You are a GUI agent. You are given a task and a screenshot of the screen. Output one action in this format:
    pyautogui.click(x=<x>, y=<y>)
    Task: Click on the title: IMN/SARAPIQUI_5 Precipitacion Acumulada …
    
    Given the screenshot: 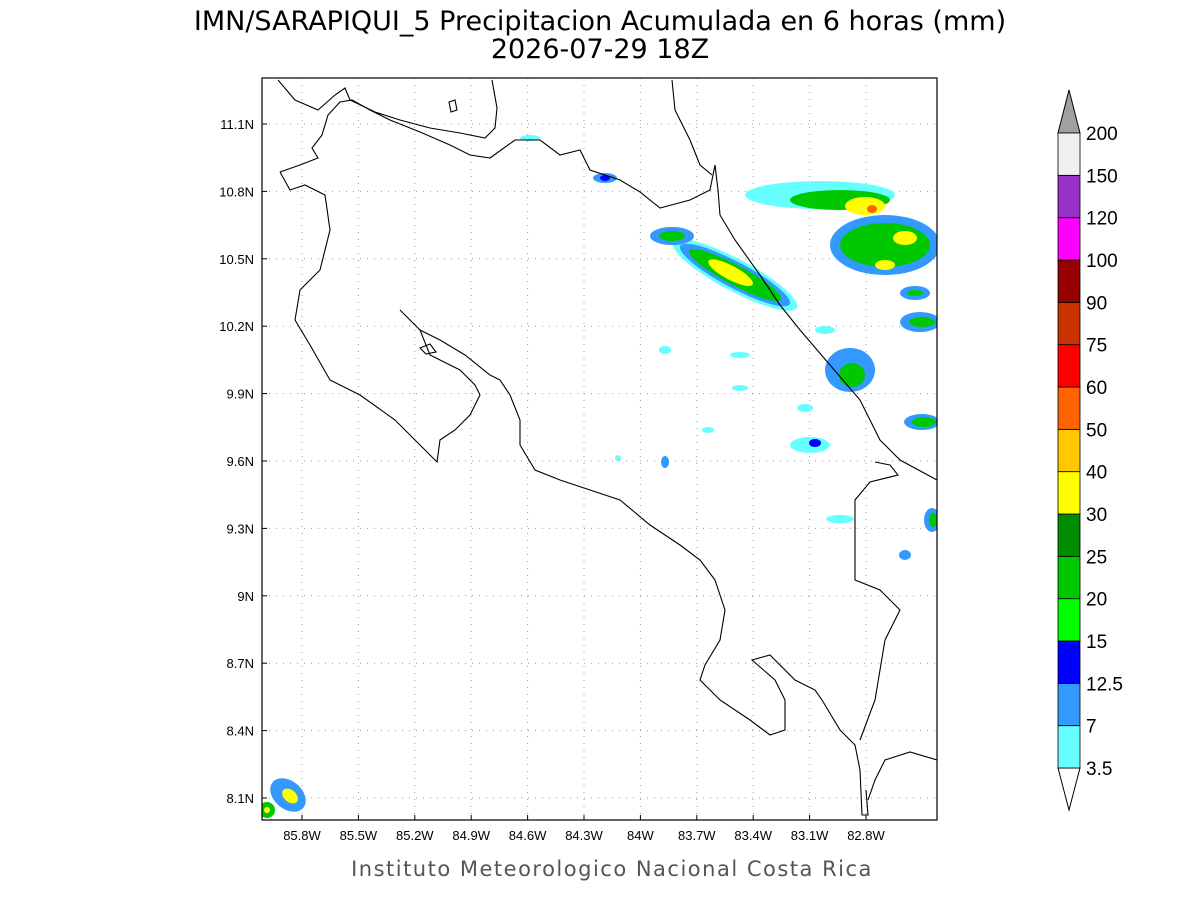 What is the action you would take?
    pyautogui.click(x=600, y=21)
    